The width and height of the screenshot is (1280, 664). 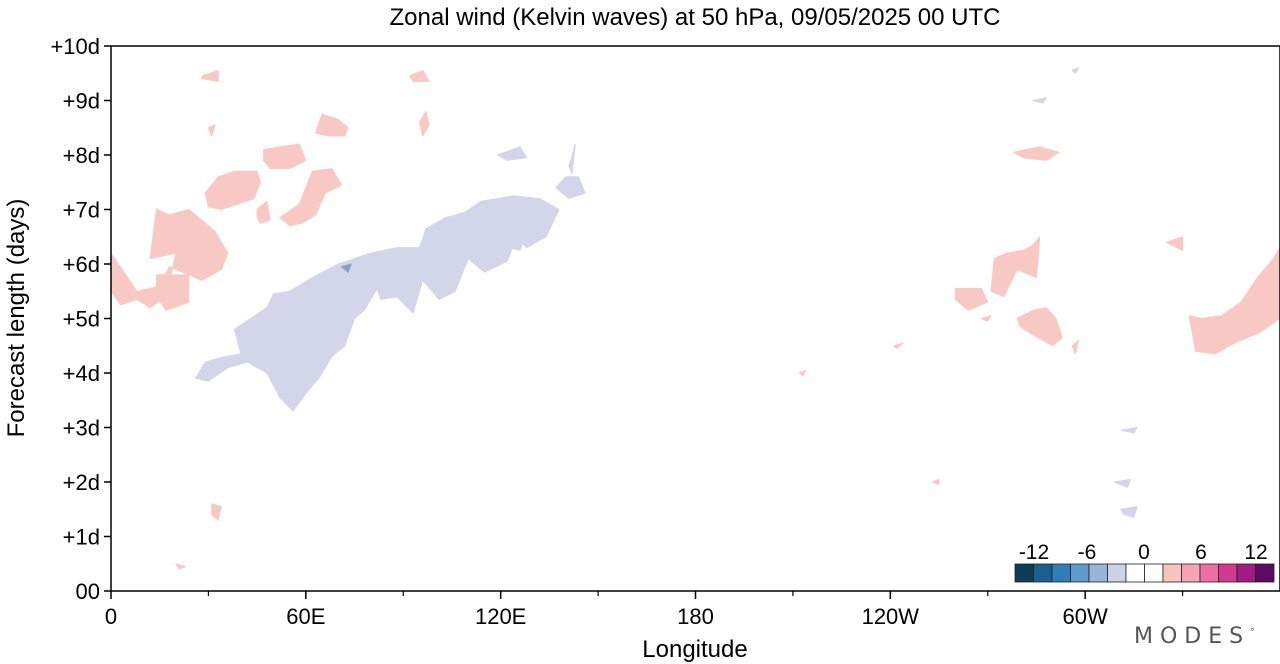 What do you see at coordinates (500, 616) in the screenshot?
I see `x-tick-label: 120E` at bounding box center [500, 616].